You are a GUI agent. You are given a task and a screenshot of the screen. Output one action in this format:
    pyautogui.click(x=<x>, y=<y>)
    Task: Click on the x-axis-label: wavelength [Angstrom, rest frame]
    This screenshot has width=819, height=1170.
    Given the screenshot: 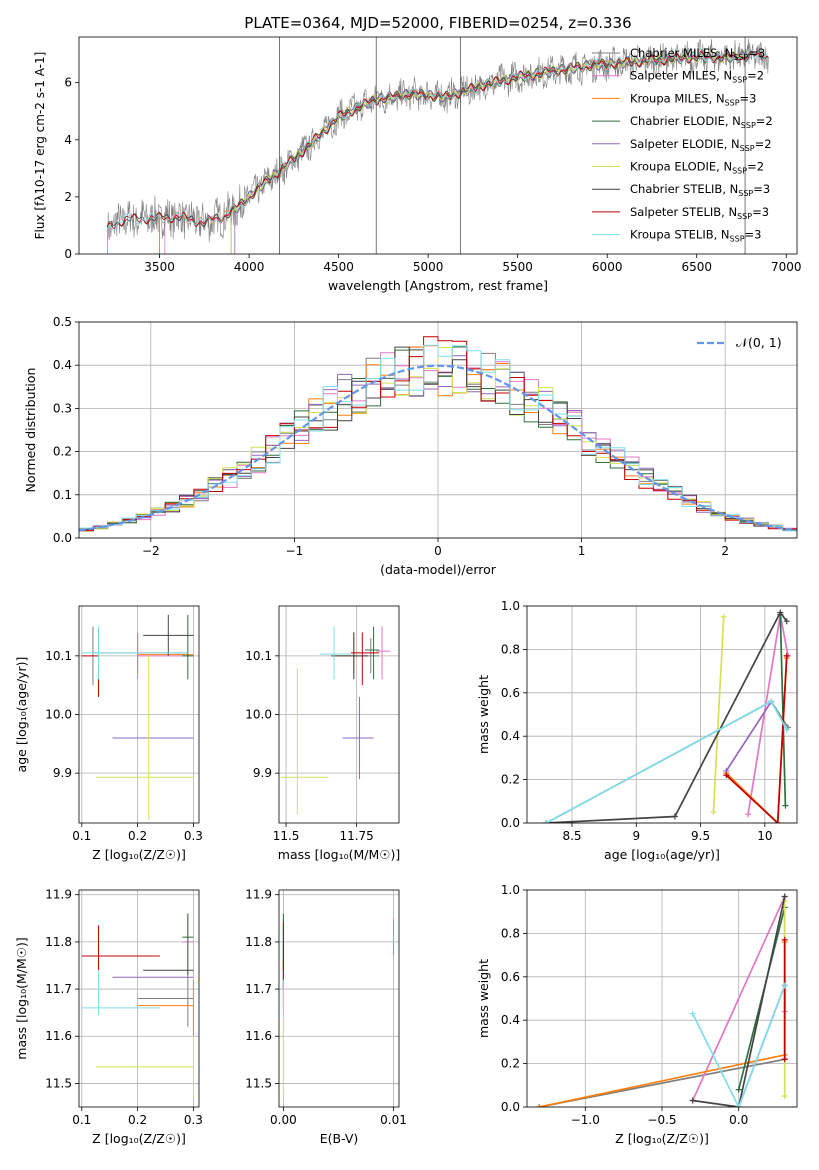 What is the action you would take?
    pyautogui.click(x=438, y=285)
    